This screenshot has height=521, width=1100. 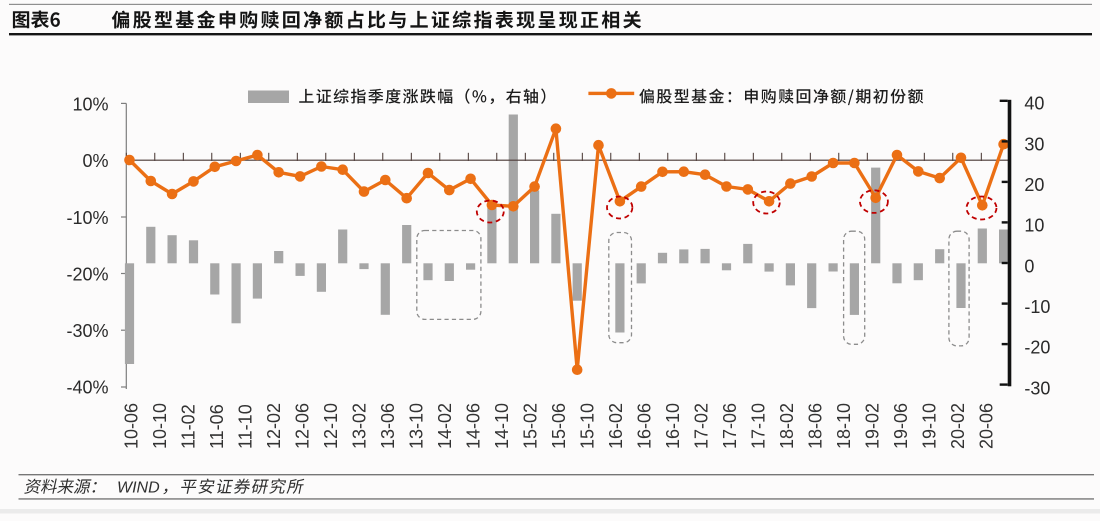 I want to click on svg-text: 13-02, so click(x=359, y=426).